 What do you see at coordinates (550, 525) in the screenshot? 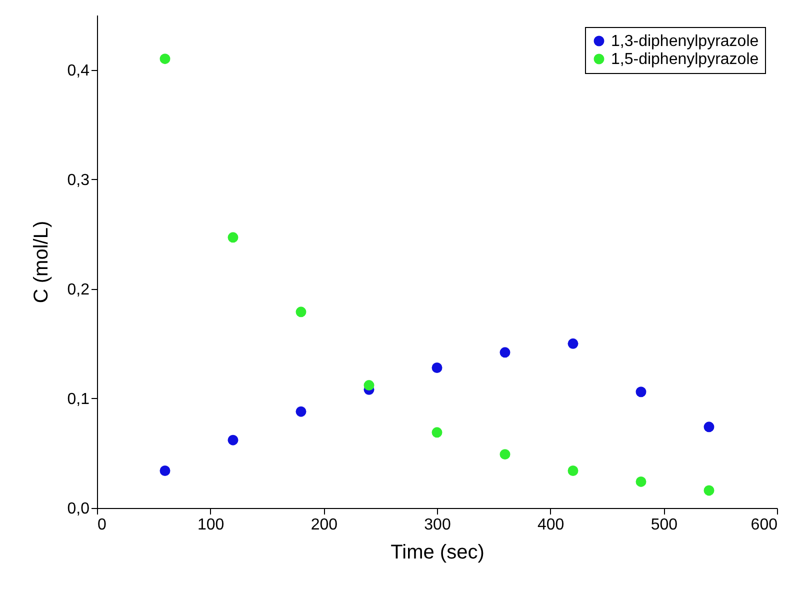
I see `x-tick-label: 400` at bounding box center [550, 525].